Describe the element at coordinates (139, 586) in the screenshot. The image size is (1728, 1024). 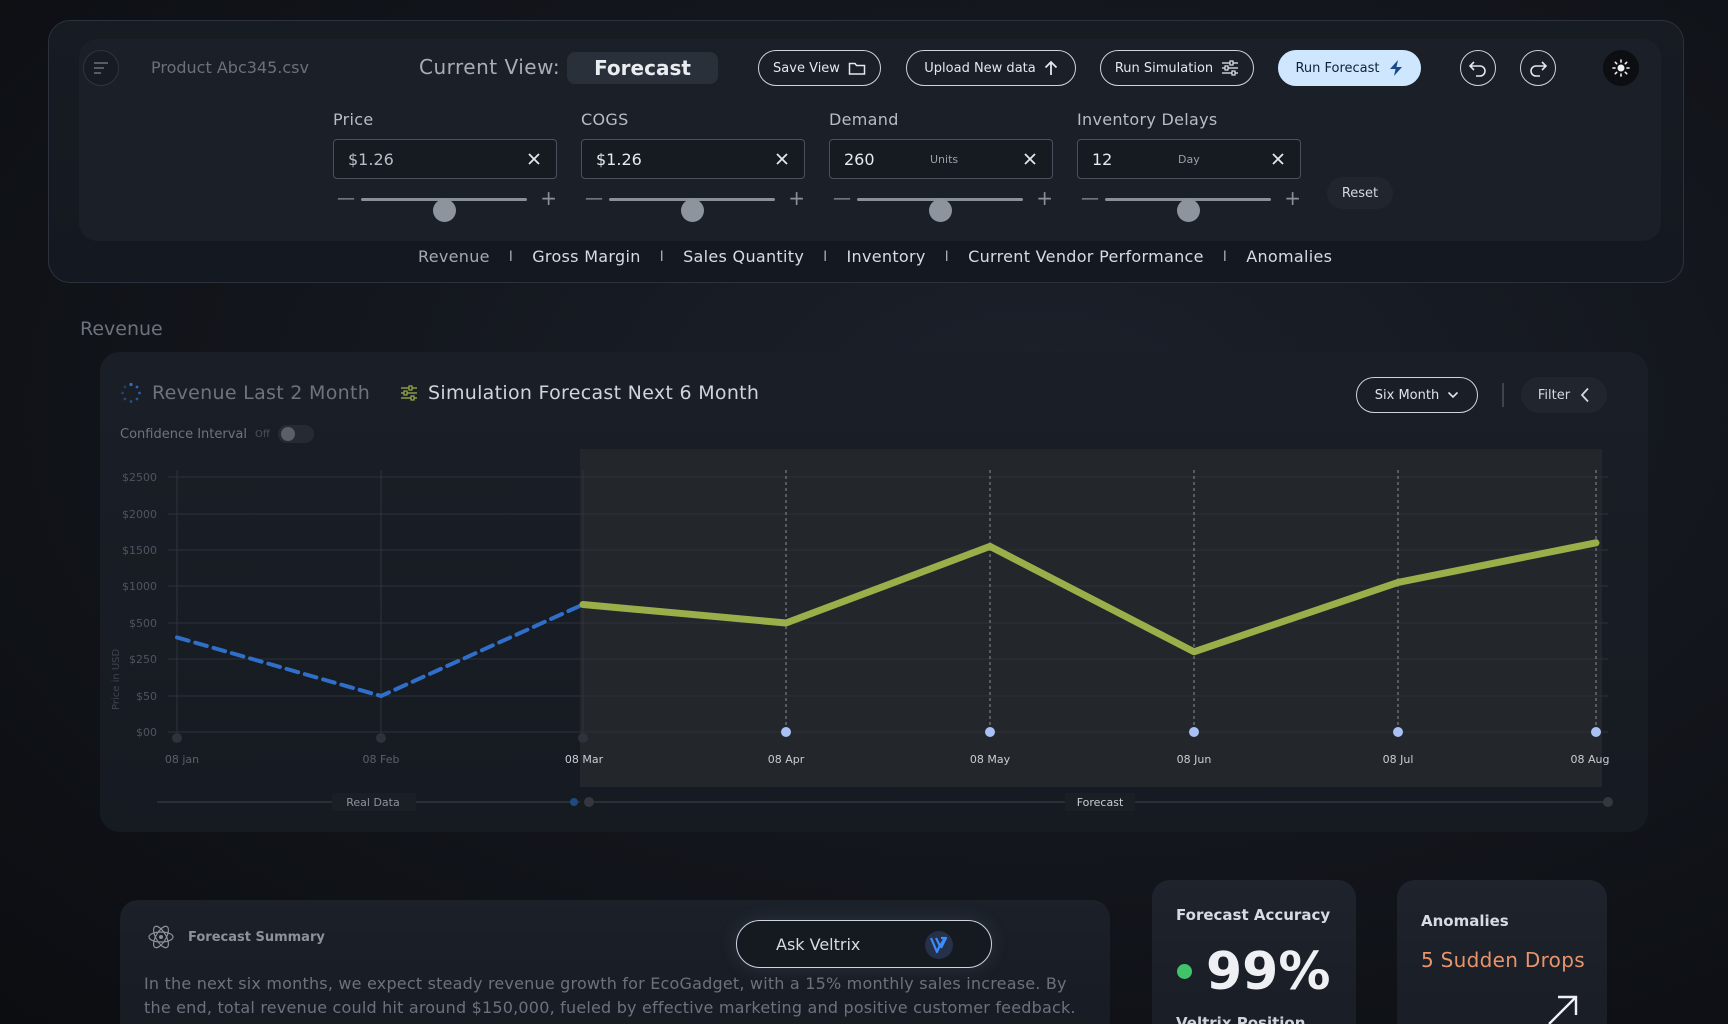
I see `y-tick-label: $1000` at that location.